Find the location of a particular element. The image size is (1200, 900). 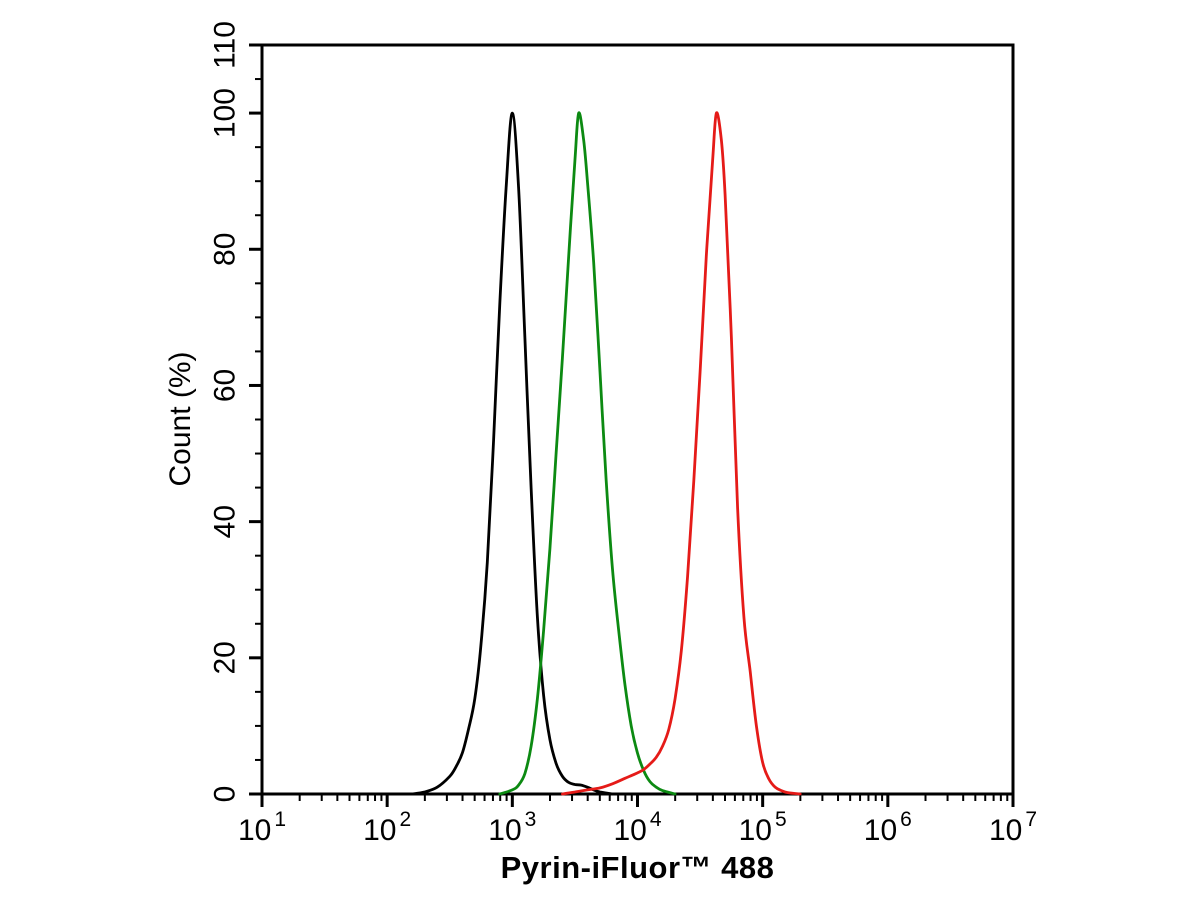

y-axis-title: Count (%) is located at coordinates (180, 419).